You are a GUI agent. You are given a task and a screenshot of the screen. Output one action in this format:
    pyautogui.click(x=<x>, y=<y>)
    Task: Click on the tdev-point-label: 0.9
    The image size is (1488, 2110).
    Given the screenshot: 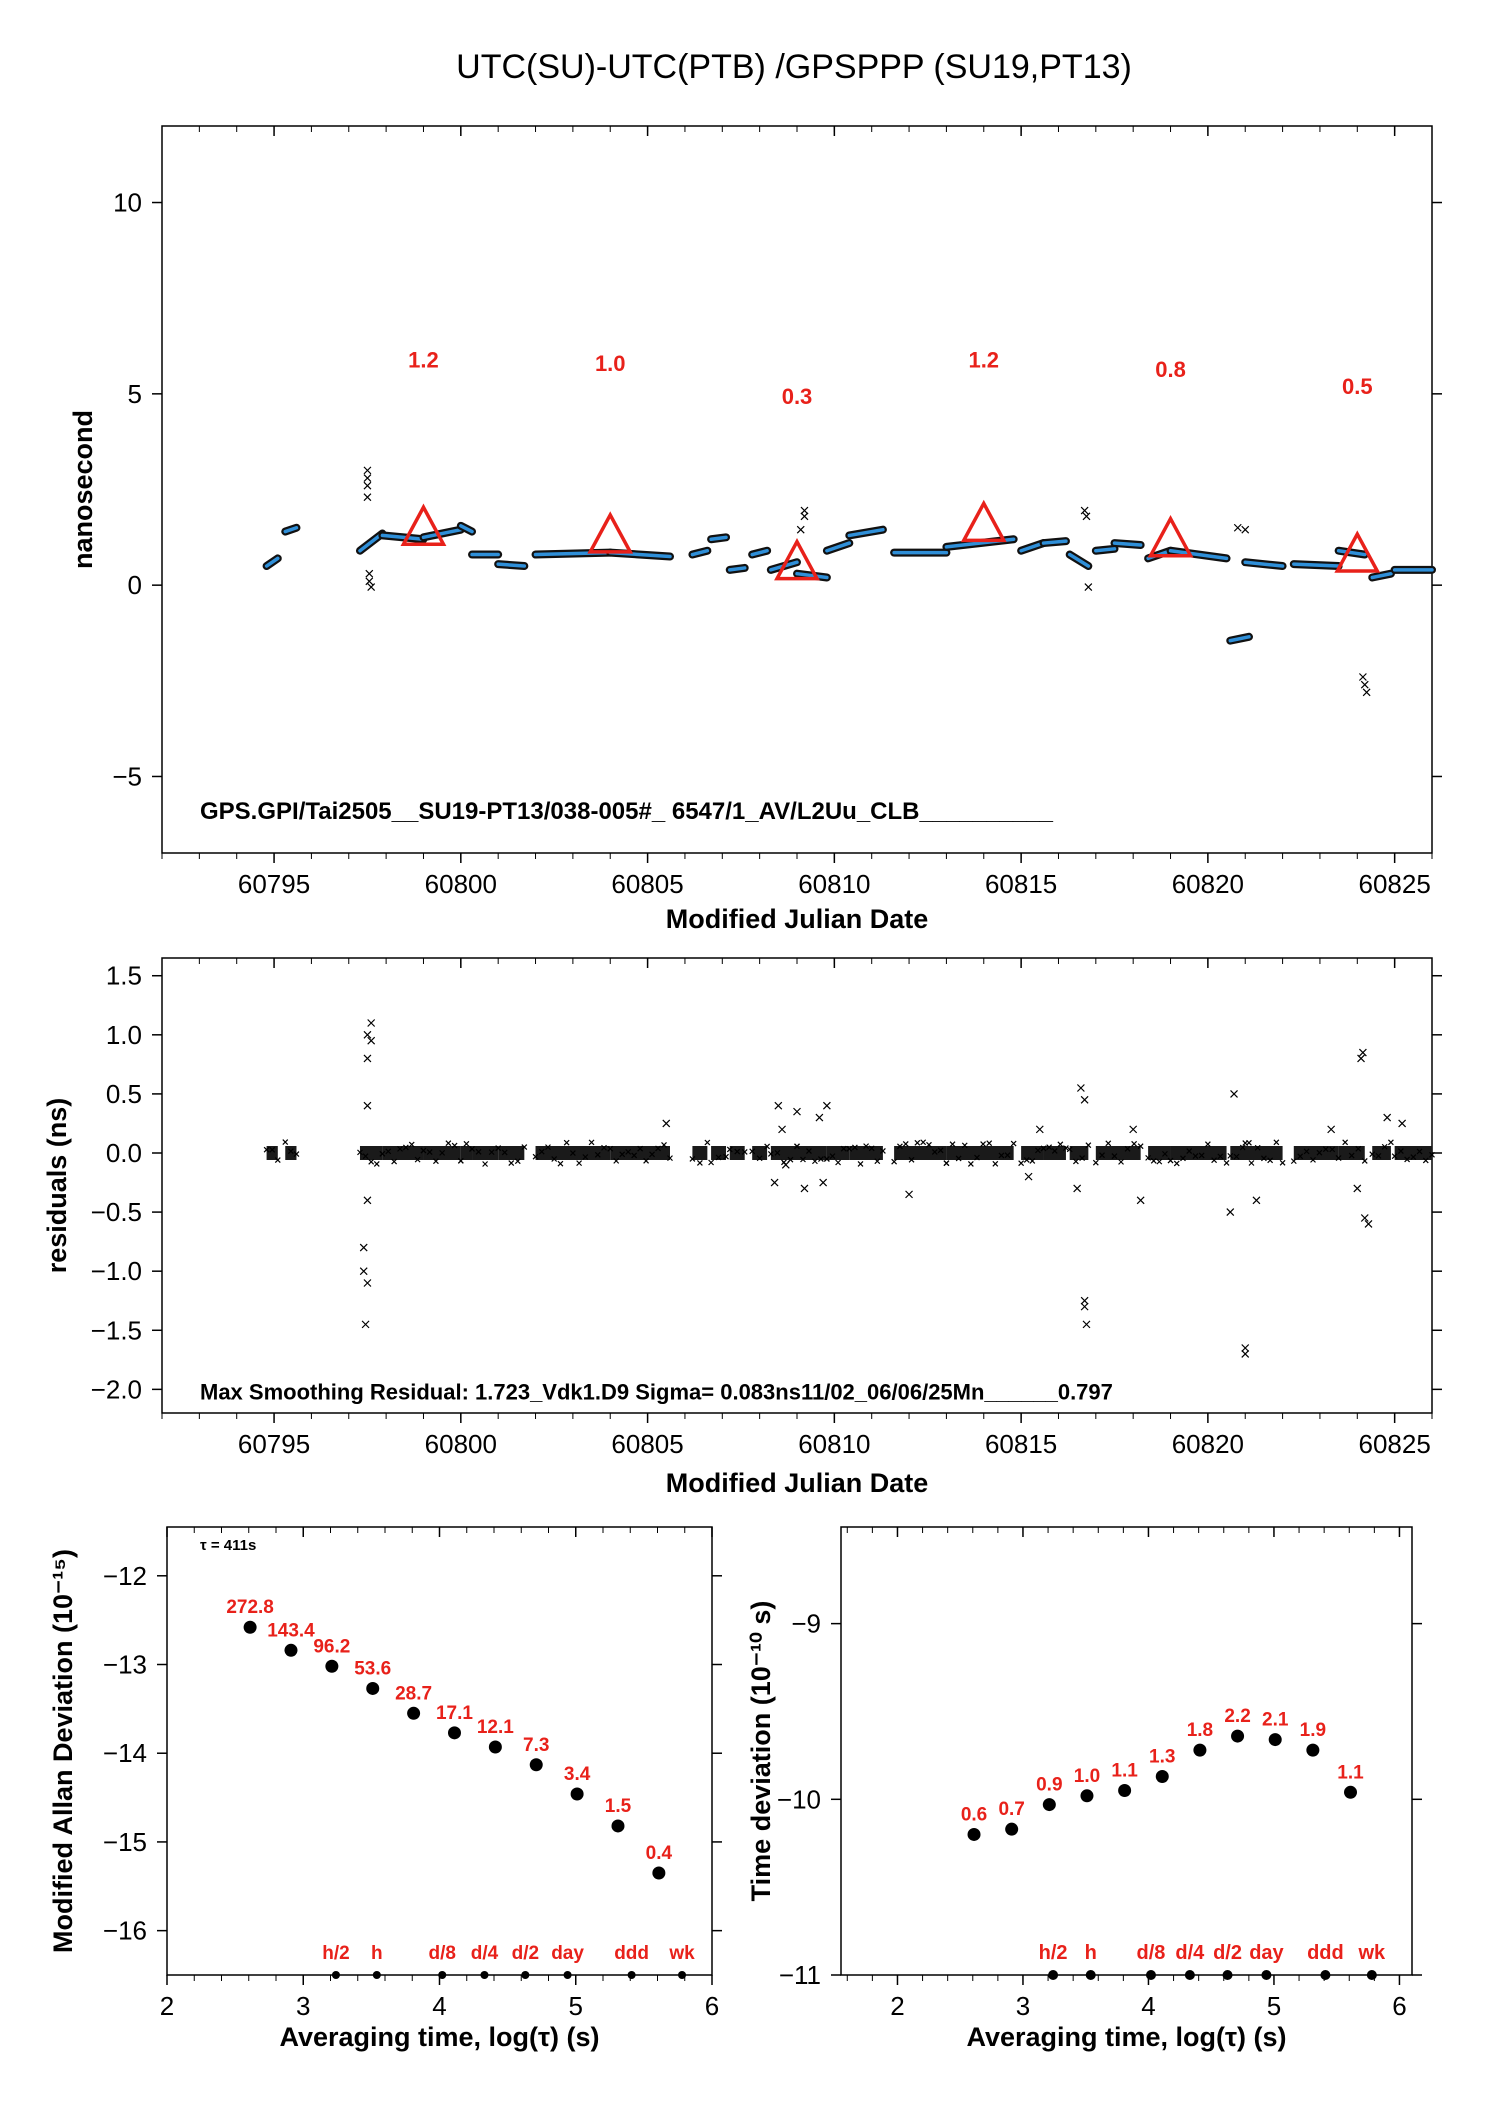 What is the action you would take?
    pyautogui.click(x=1049, y=1785)
    